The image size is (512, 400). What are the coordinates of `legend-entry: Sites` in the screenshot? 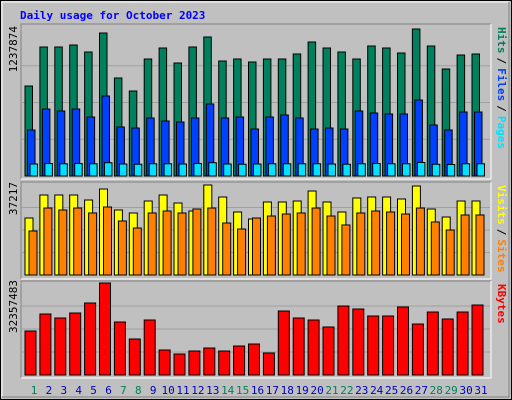 It's located at (501, 255).